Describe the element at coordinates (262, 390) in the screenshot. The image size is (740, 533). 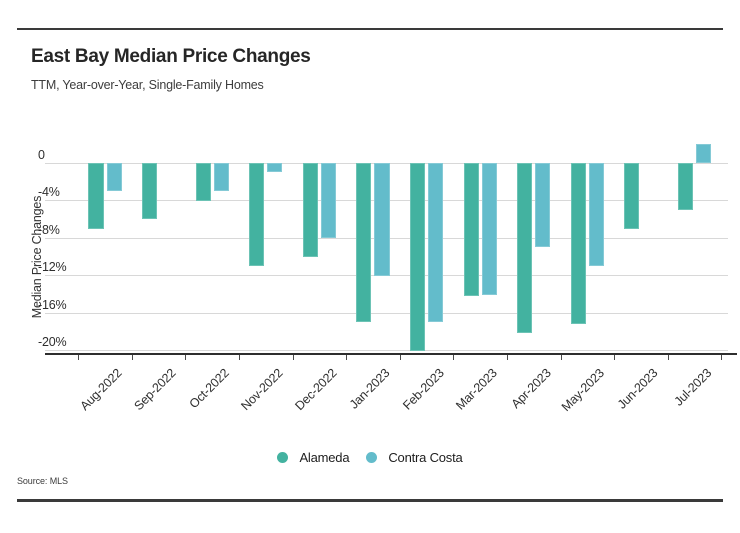
I see `x-tick-label: Nov-2022` at that location.